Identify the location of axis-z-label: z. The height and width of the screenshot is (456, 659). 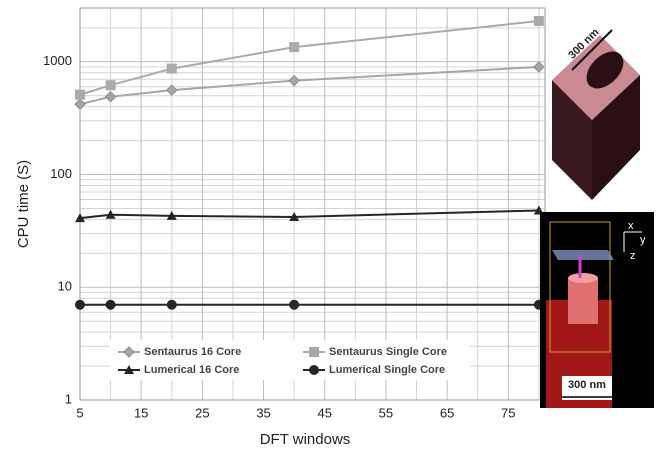
(633, 256).